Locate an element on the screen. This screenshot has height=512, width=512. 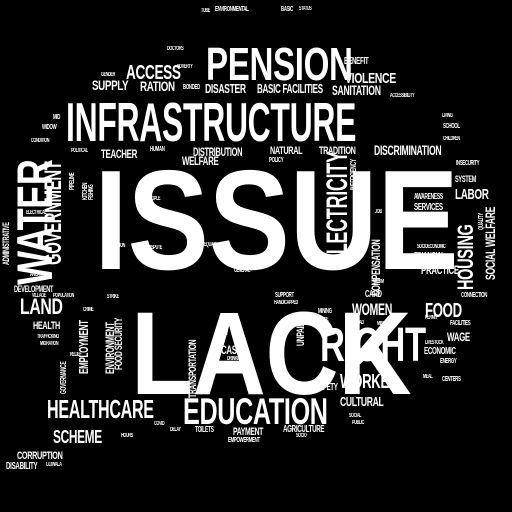
cloud-word-social-welfare: SOCIAL WELFARE is located at coordinates (490, 243).